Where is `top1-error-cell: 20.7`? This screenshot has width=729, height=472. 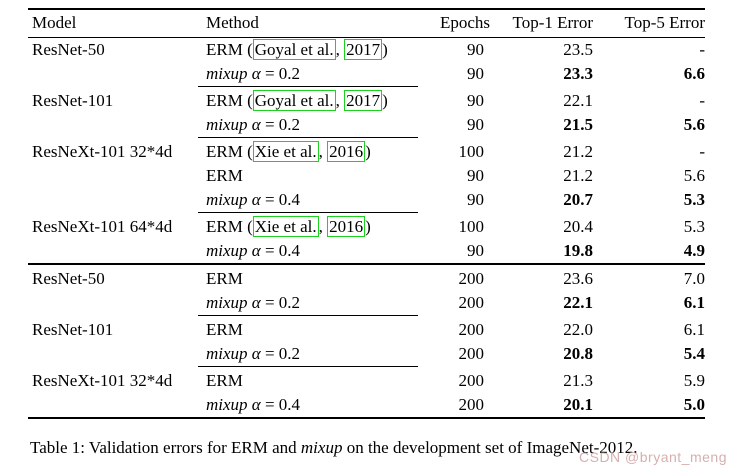 top1-error-cell: 20.7 is located at coordinates (578, 199).